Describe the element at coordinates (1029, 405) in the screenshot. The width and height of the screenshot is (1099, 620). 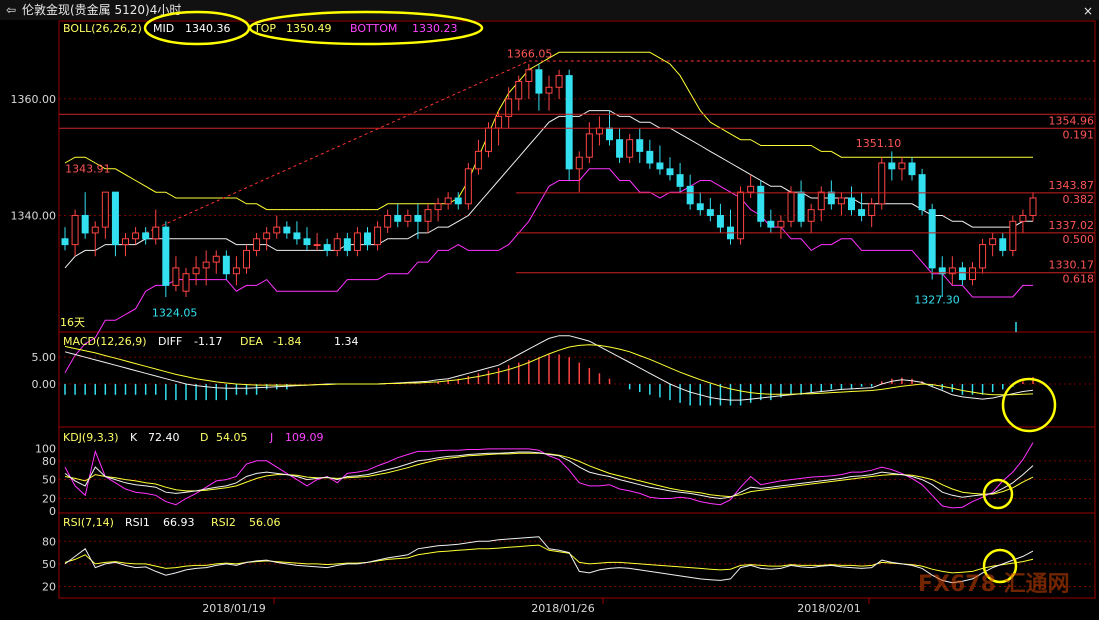
I see `highlight-macd-circle` at that location.